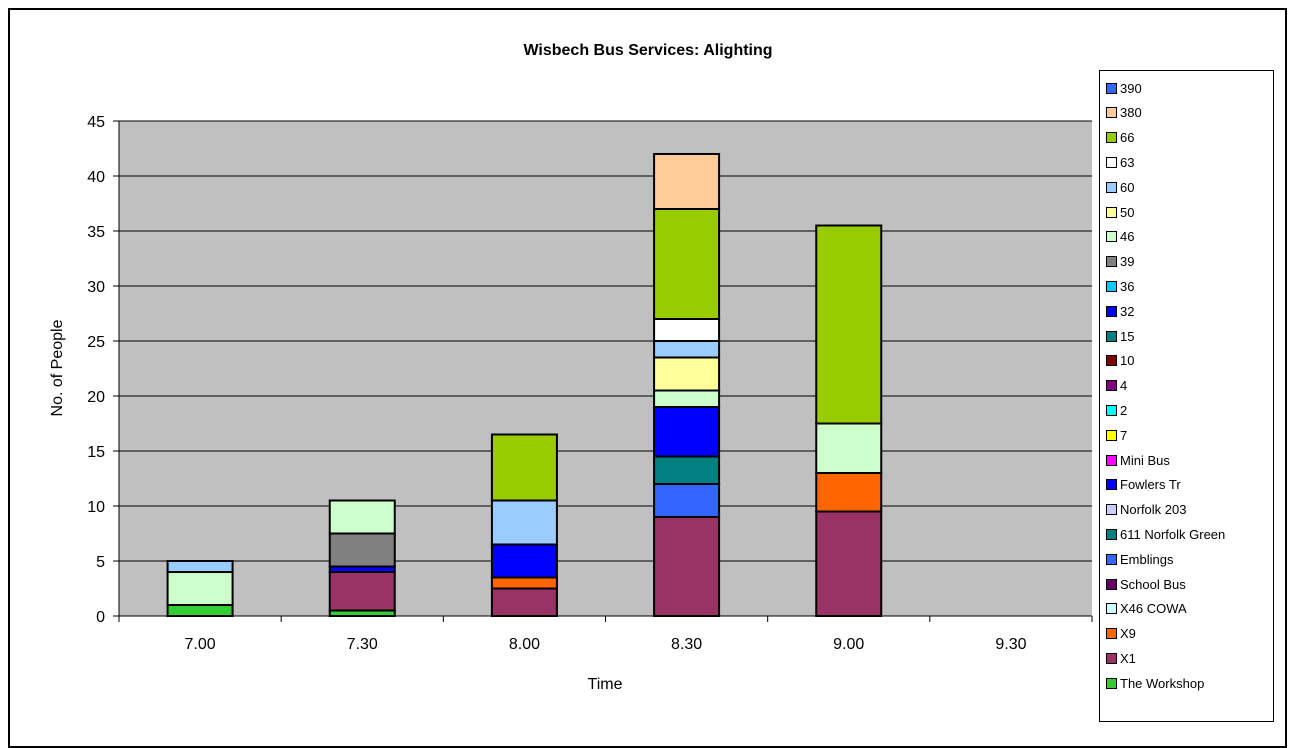  What do you see at coordinates (1153, 609) in the screenshot?
I see `legend-label: X46 COWA` at bounding box center [1153, 609].